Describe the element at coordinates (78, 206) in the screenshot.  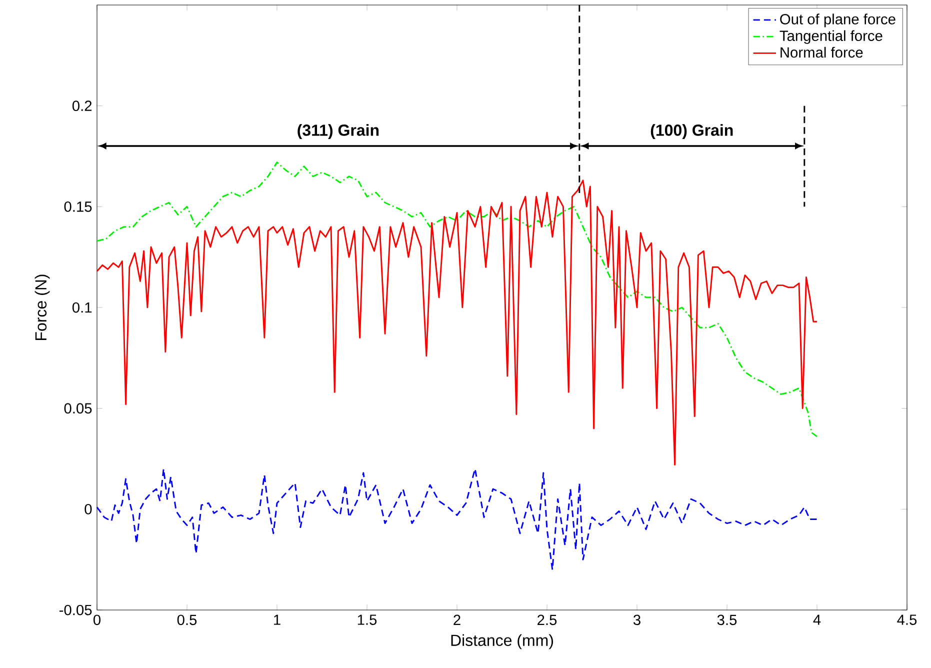
I see `y-tick-label: 0.15` at that location.